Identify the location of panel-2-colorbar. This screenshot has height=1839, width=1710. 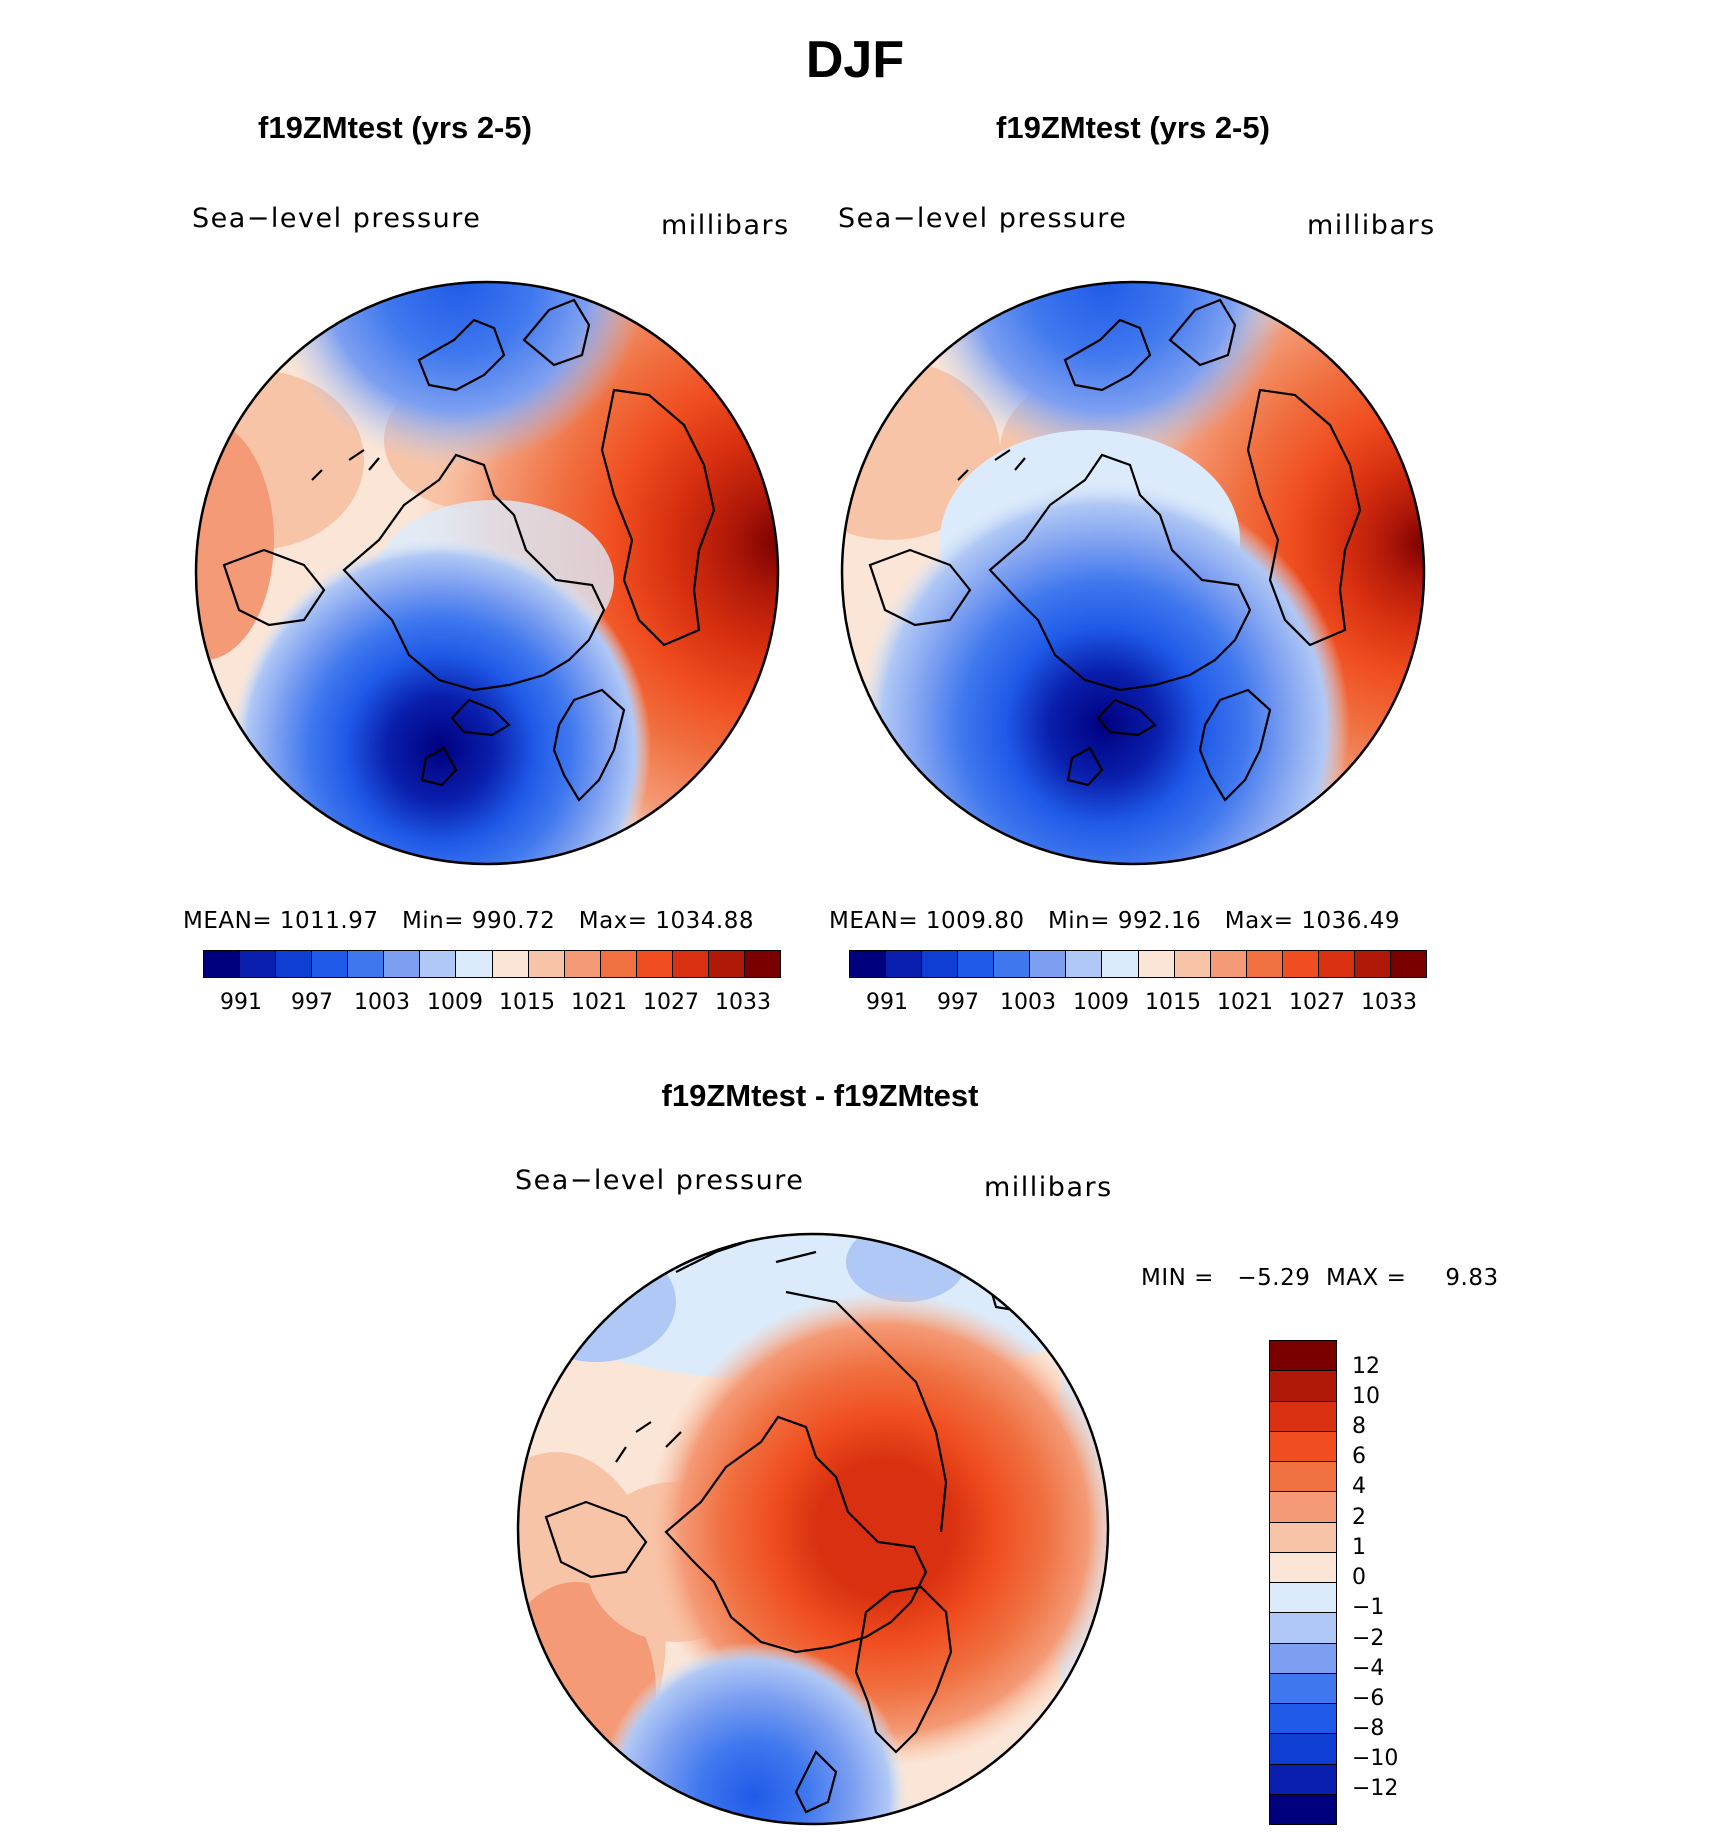
(1138, 964).